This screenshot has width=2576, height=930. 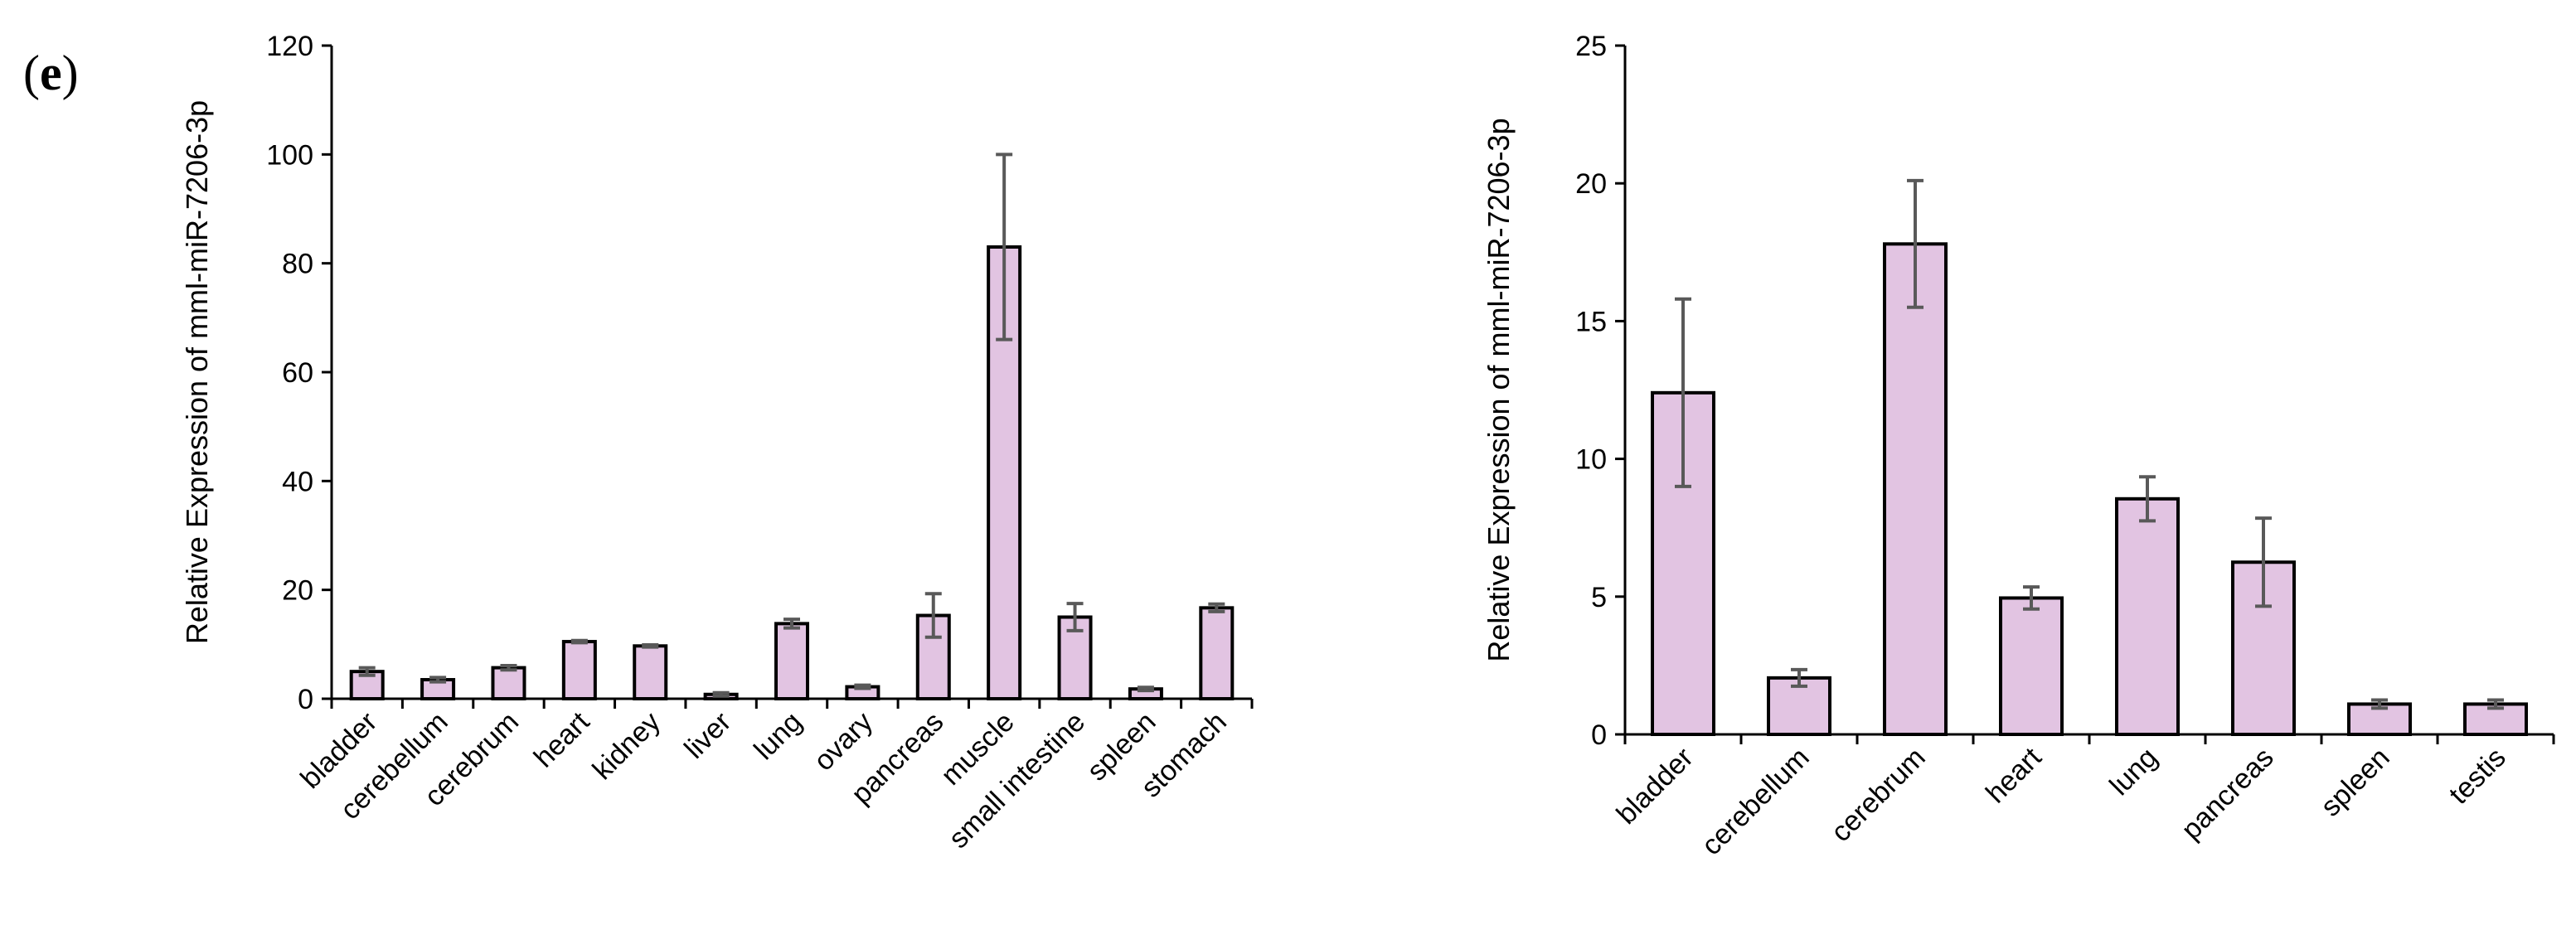 I want to click on y-tick-label: 15, so click(x=1591, y=321).